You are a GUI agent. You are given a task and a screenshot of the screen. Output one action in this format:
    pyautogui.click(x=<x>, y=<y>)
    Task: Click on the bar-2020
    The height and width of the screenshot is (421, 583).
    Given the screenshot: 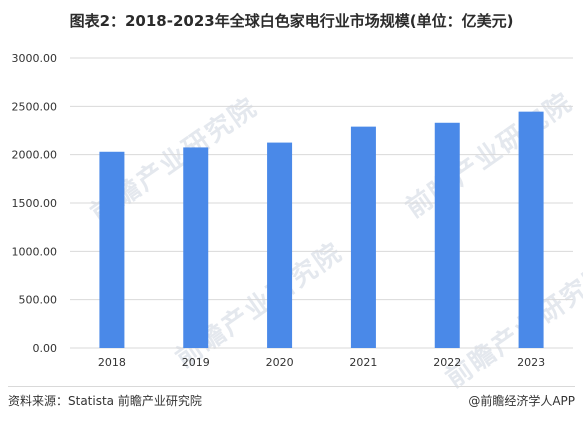 What is the action you would take?
    pyautogui.click(x=280, y=245)
    